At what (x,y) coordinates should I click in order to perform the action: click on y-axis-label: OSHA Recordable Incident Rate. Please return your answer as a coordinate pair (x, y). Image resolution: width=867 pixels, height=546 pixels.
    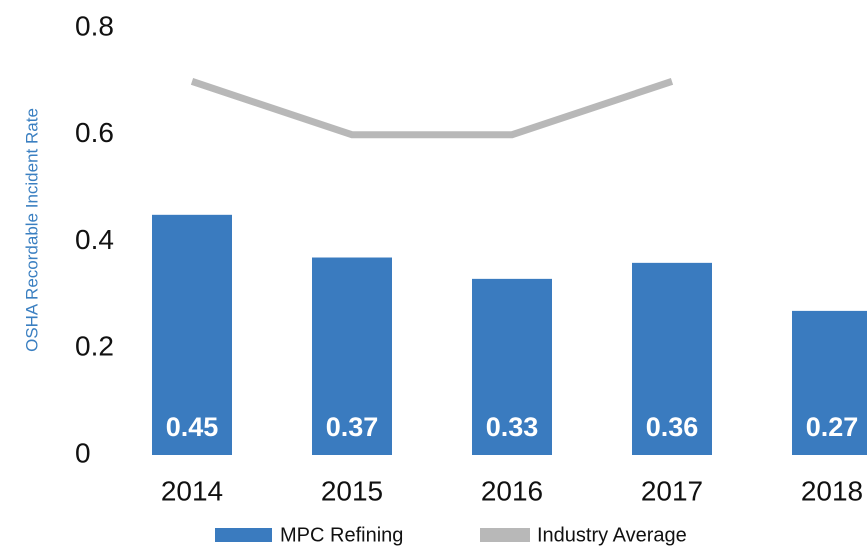
    Looking at the image, I should click on (31, 230).